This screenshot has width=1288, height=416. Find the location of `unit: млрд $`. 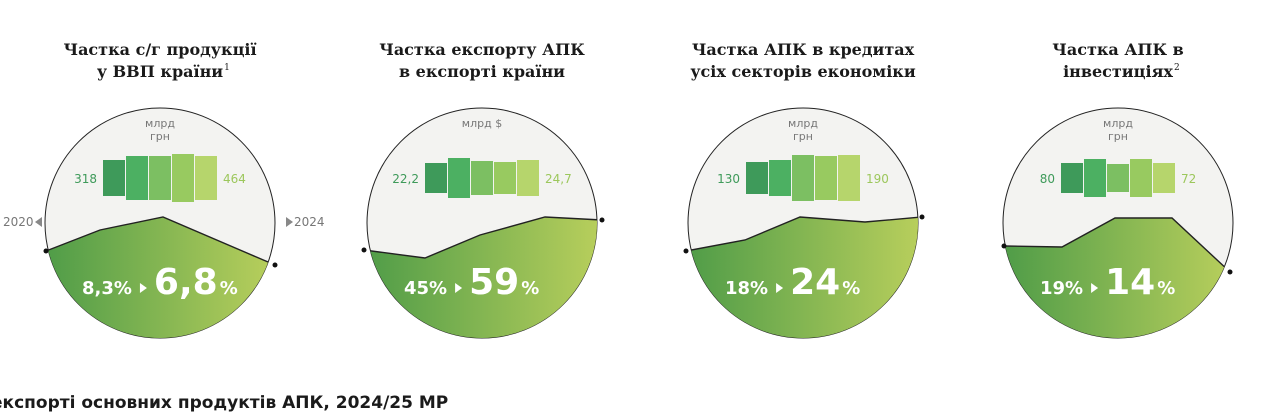

unit: млрд $ is located at coordinates (482, 123).